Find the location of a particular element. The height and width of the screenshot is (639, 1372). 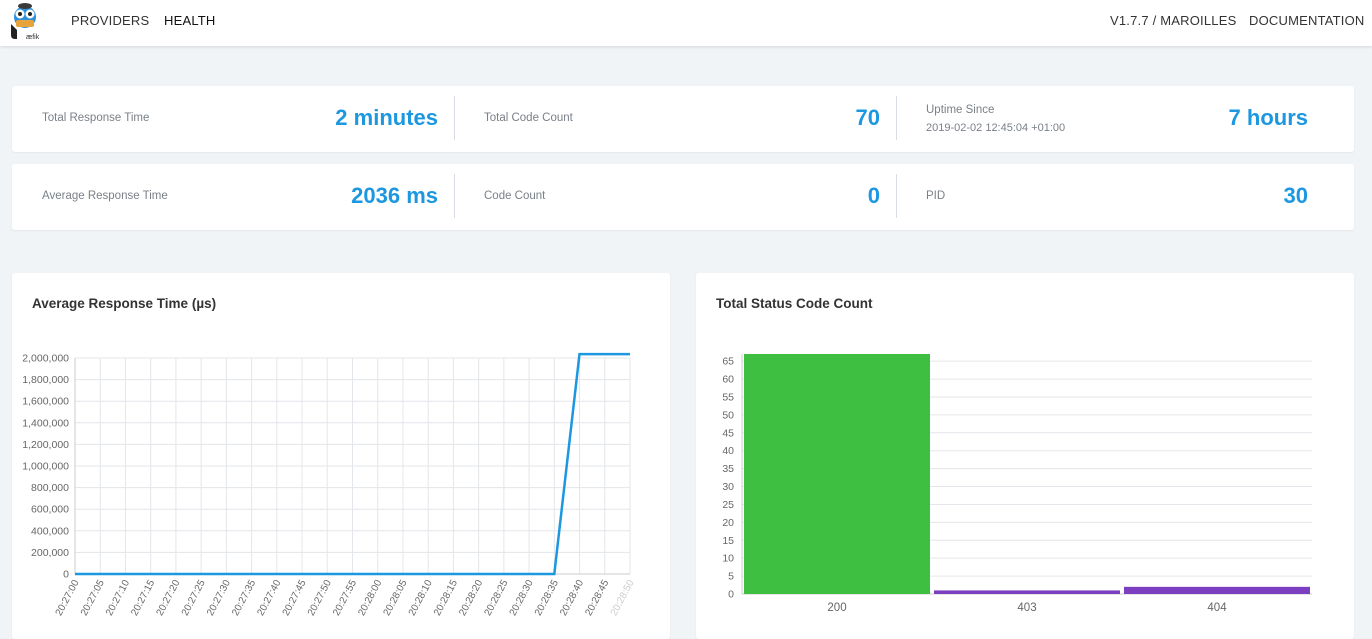

y-tick-label: 1,200,000 is located at coordinates (45, 445).